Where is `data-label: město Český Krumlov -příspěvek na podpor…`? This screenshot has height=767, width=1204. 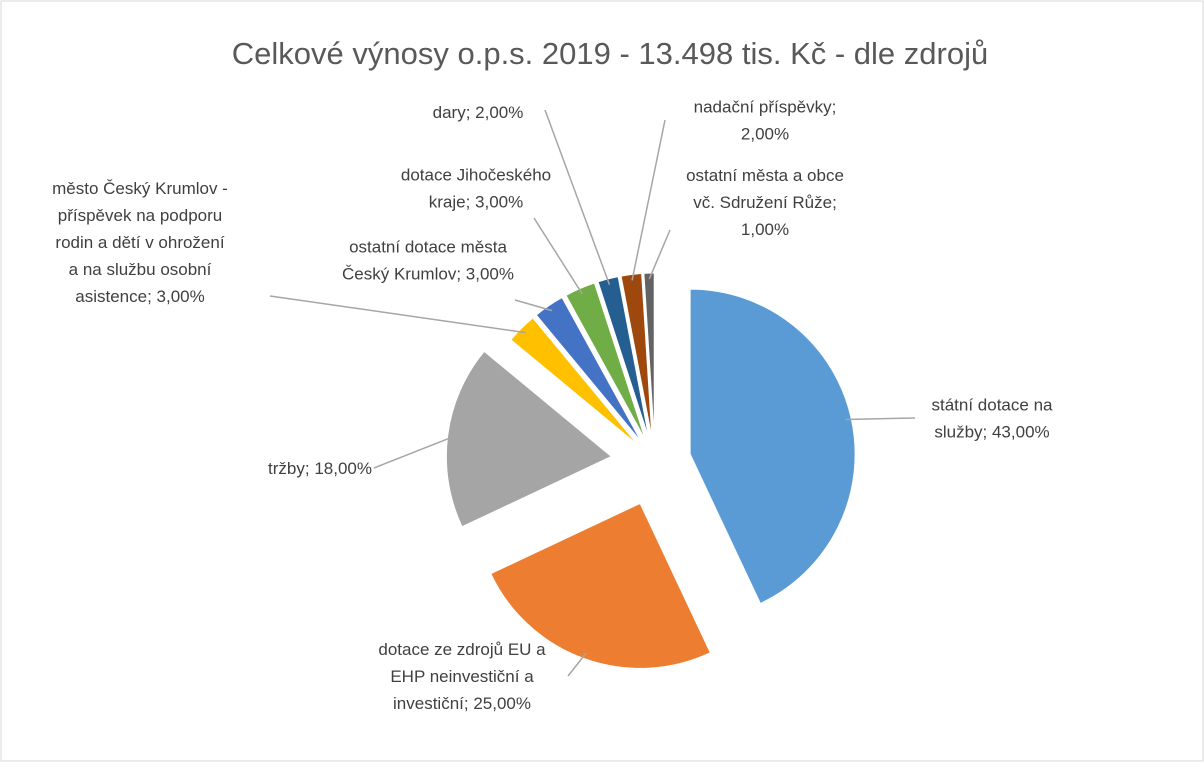 data-label: město Český Krumlov -příspěvek na podpor… is located at coordinates (140, 242).